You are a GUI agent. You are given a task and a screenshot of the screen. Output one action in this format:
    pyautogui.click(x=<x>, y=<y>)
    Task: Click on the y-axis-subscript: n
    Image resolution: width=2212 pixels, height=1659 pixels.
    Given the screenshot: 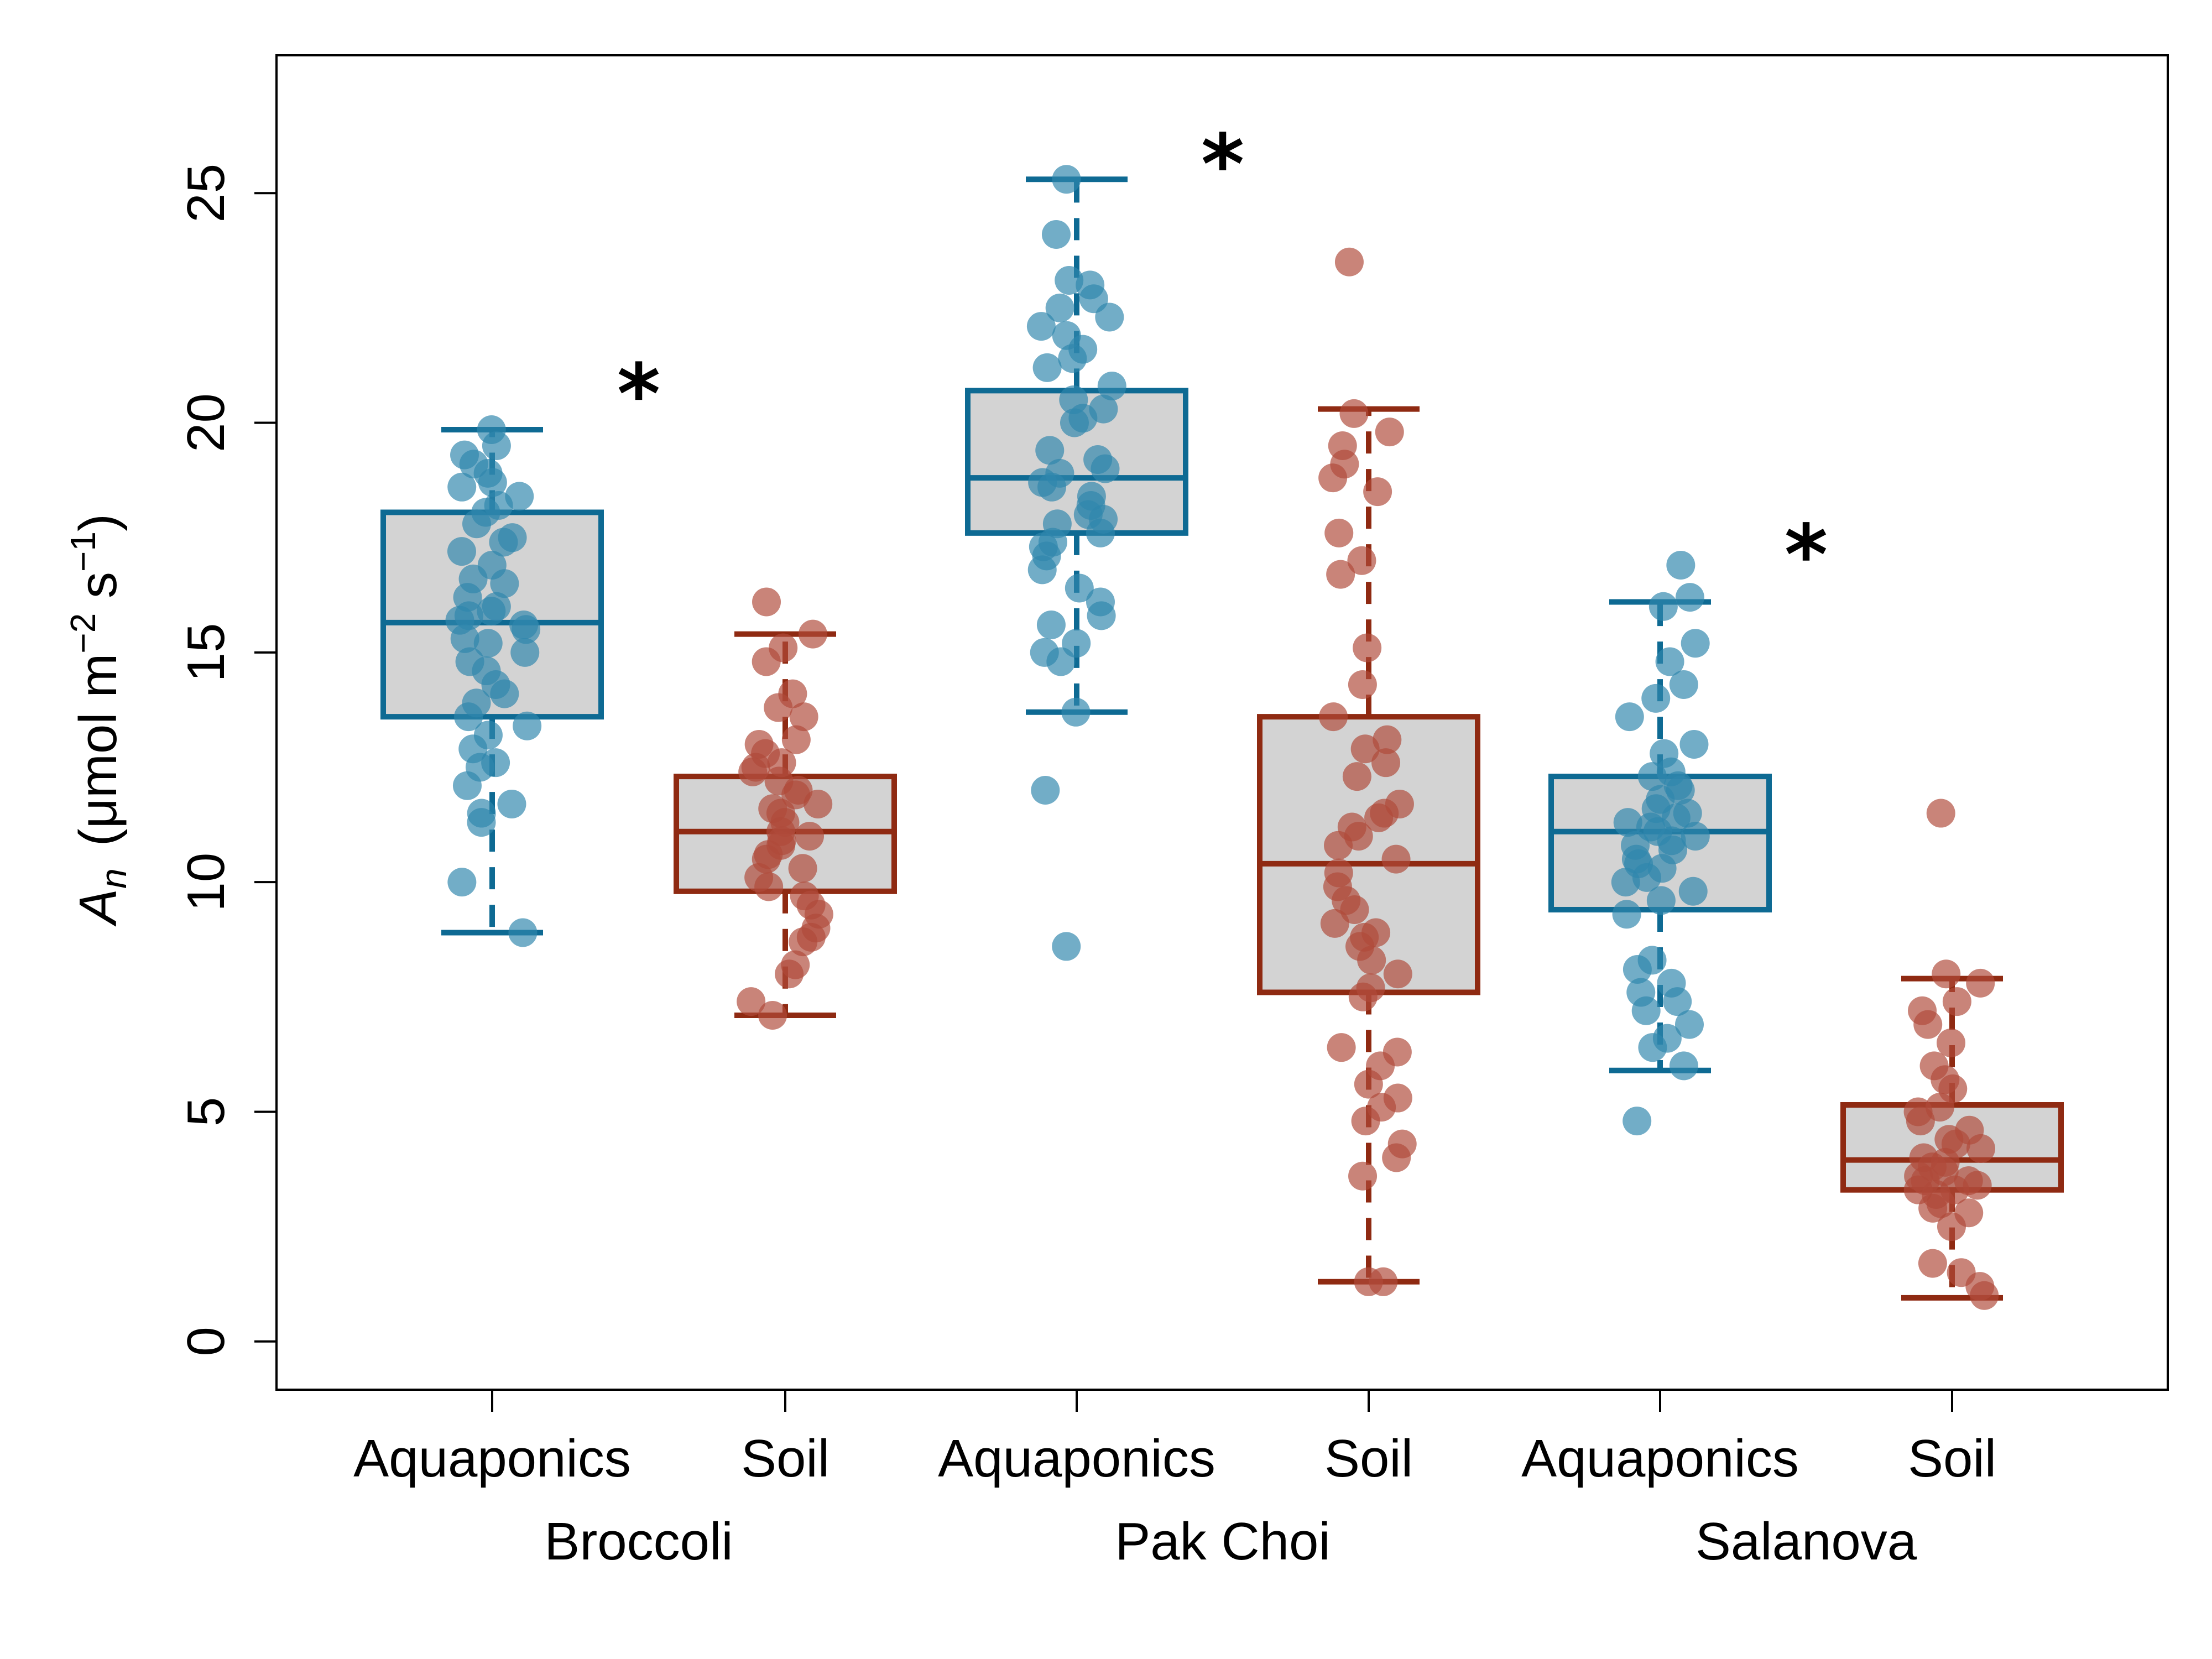 What is the action you would take?
    pyautogui.click(x=114, y=879)
    